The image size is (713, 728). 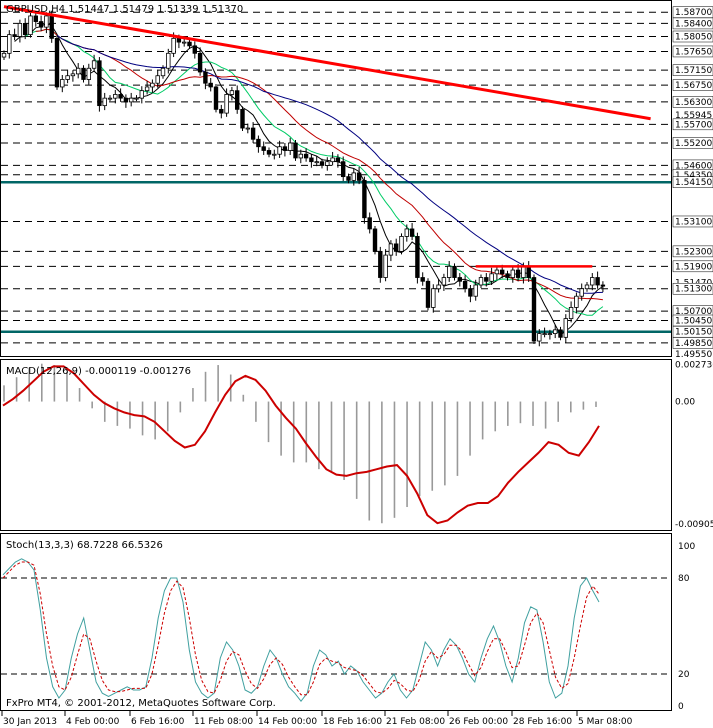 I want to click on macd-title: MACD(12,26,9) -0.000119 -0.001276, so click(x=98, y=371).